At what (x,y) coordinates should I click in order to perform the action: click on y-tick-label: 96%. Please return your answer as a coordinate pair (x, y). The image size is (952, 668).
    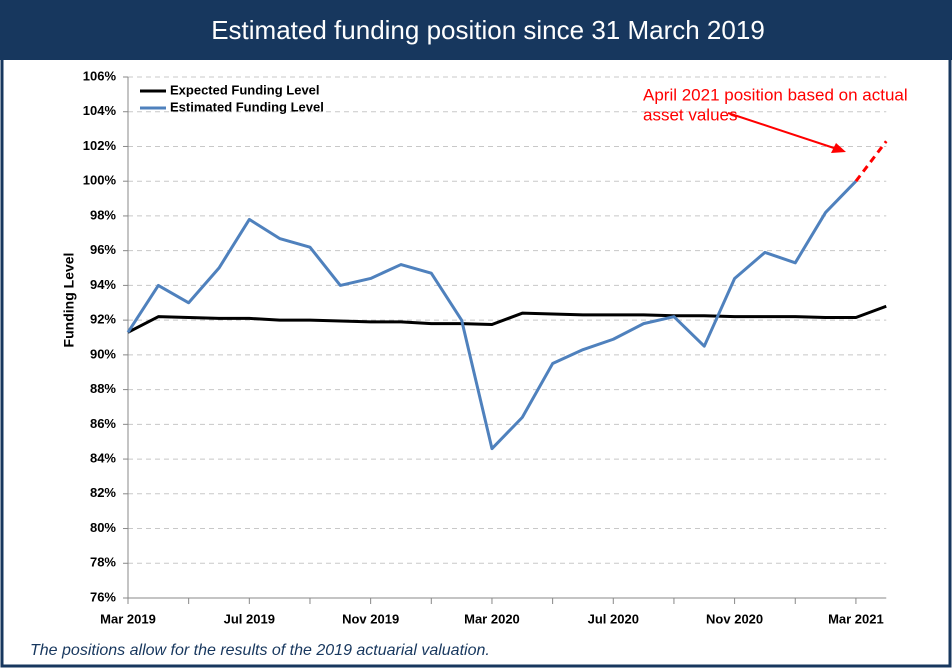
    Looking at the image, I should click on (103, 249).